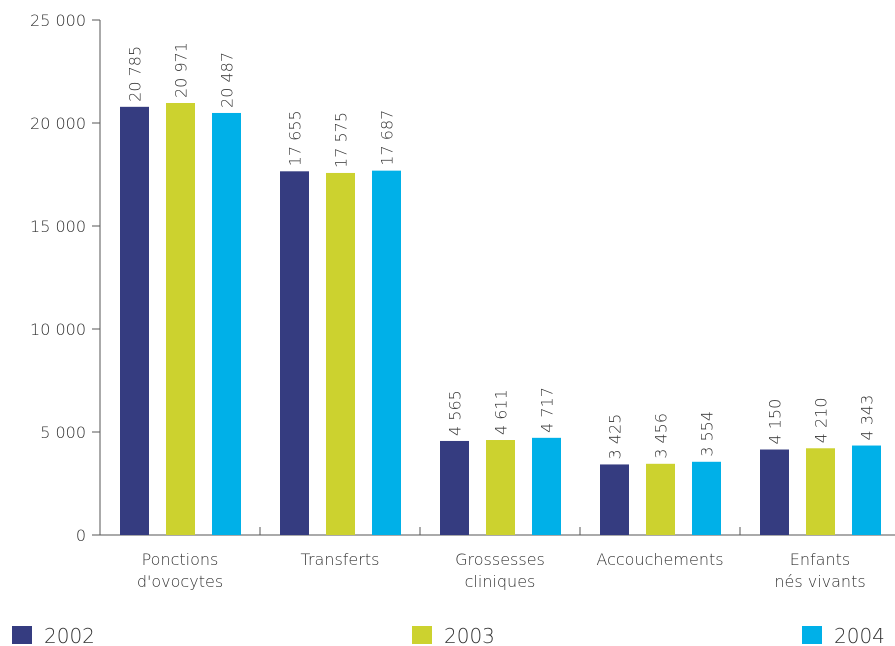 Image resolution: width=895 pixels, height=646 pixels. Describe the element at coordinates (547, 410) in the screenshot. I see `value-label: 4 717` at that location.